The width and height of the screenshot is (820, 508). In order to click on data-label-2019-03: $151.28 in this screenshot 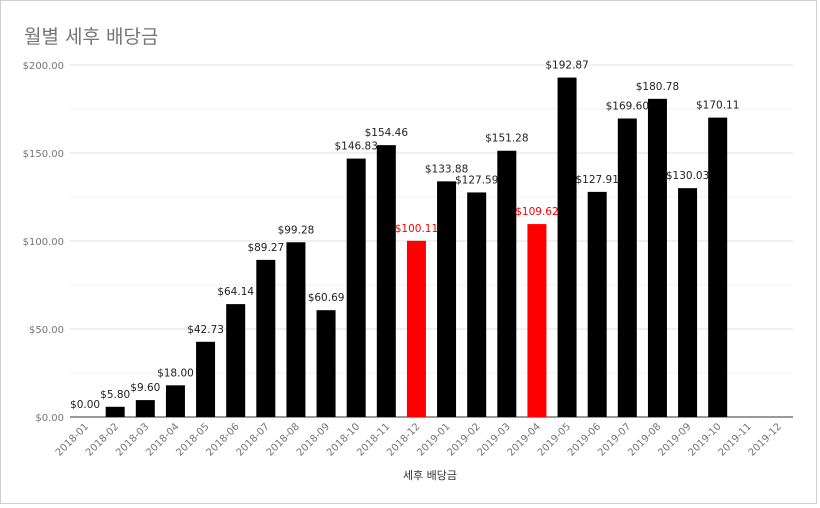, I will do `click(506, 139)`.